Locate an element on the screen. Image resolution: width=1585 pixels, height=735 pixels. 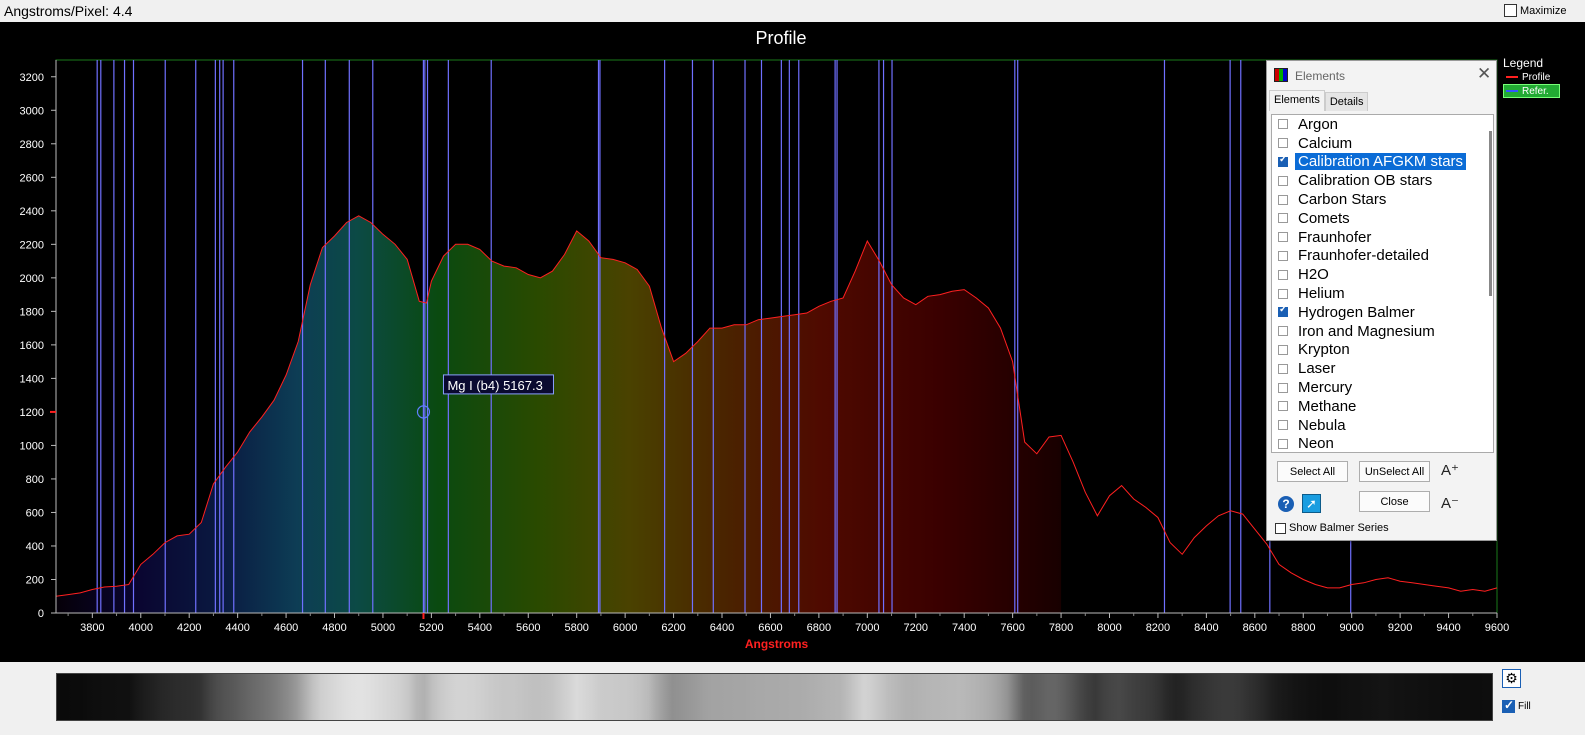
element-list-item: Carbon Stars is located at coordinates (1382, 199).